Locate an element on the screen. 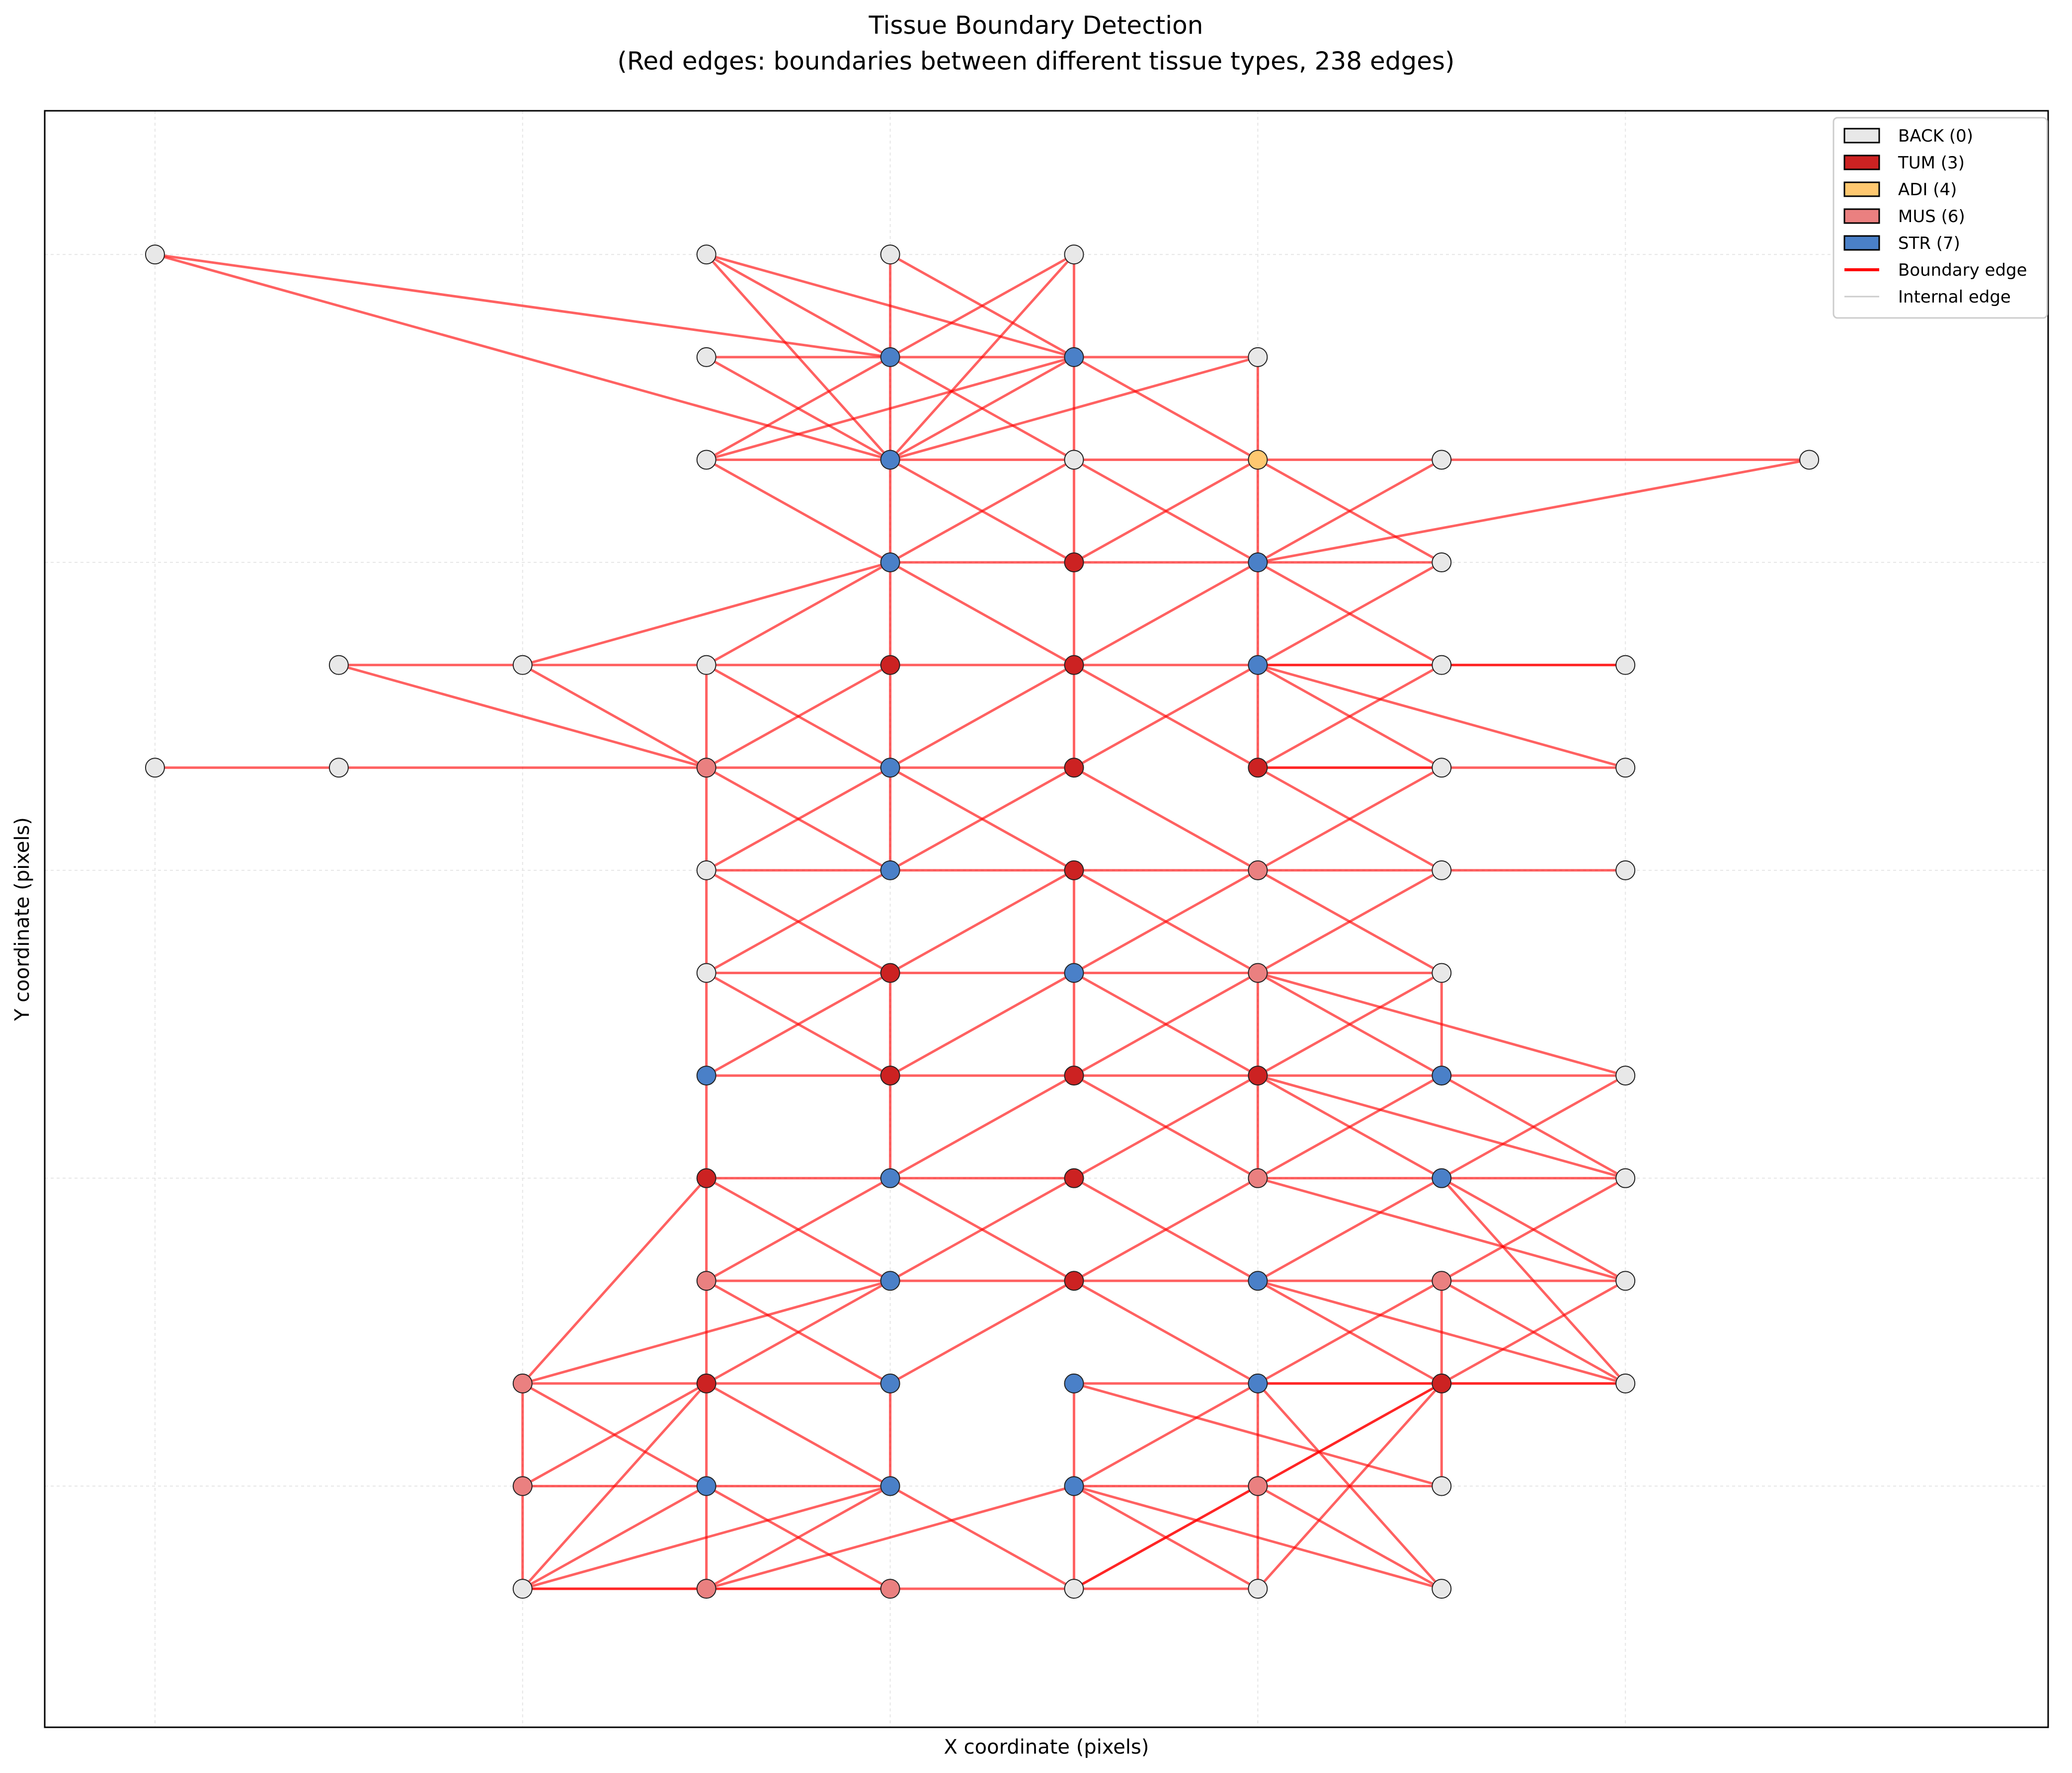 This screenshot has height=1773, width=2072. legend-label: Boundary edge is located at coordinates (1962, 270).